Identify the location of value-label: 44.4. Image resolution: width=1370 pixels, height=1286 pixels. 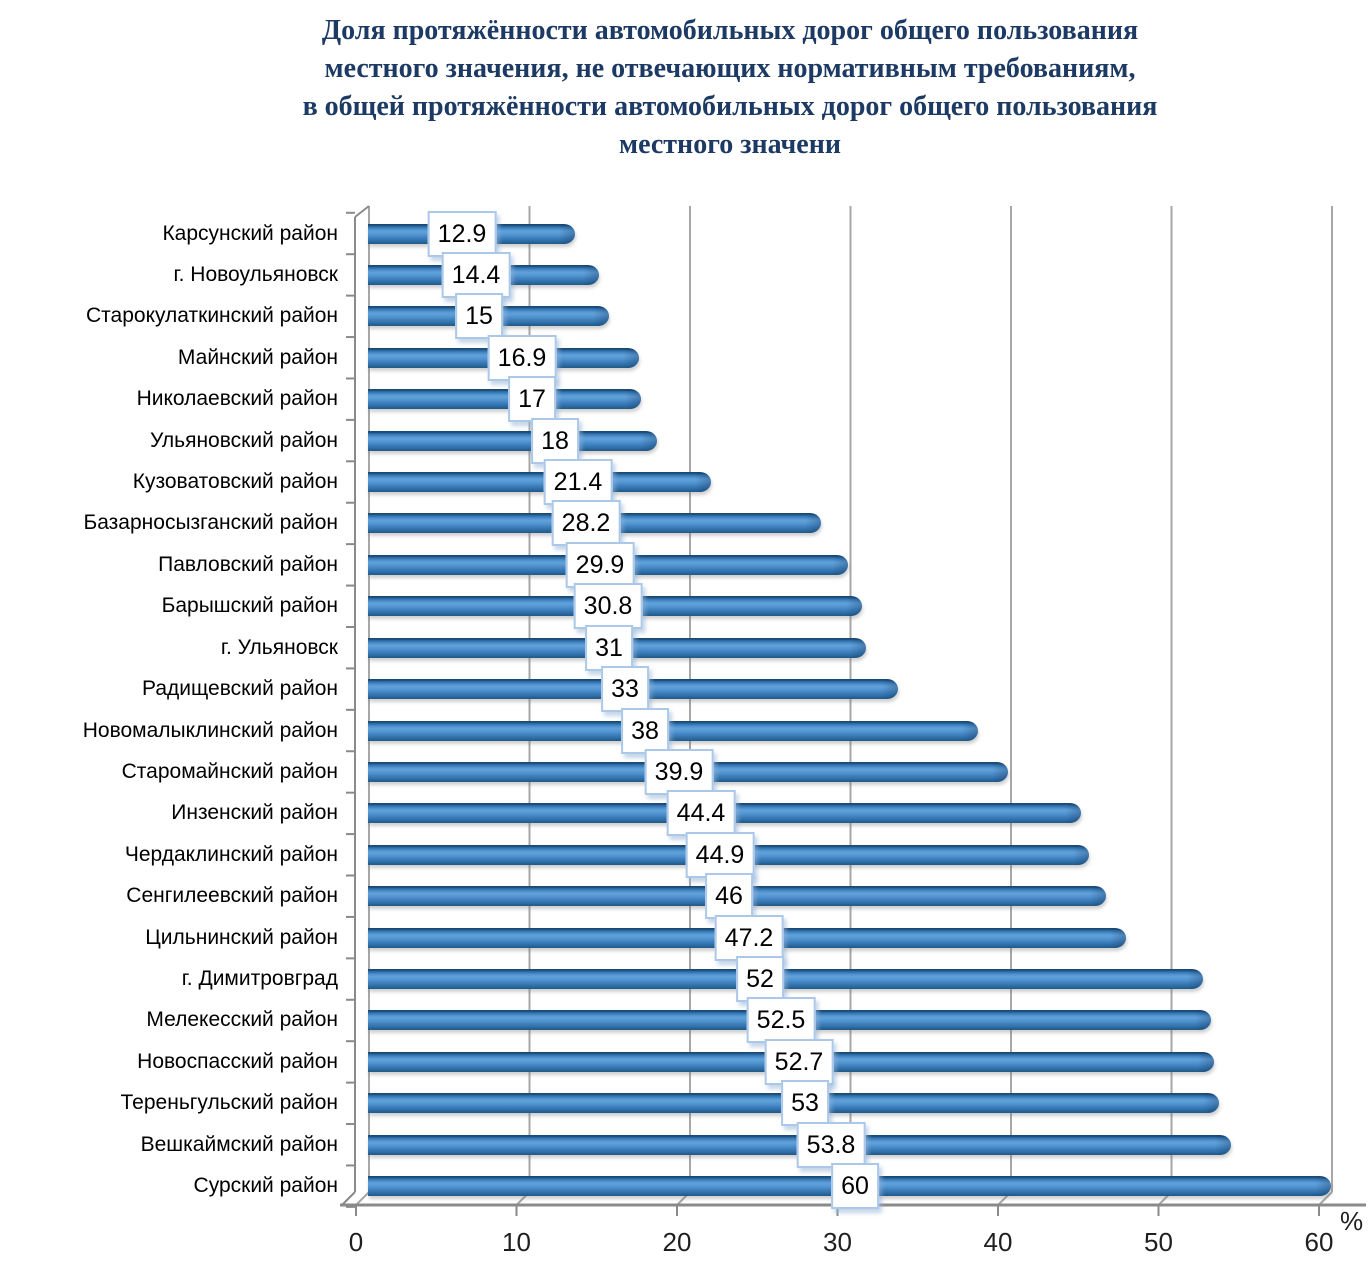
(701, 813).